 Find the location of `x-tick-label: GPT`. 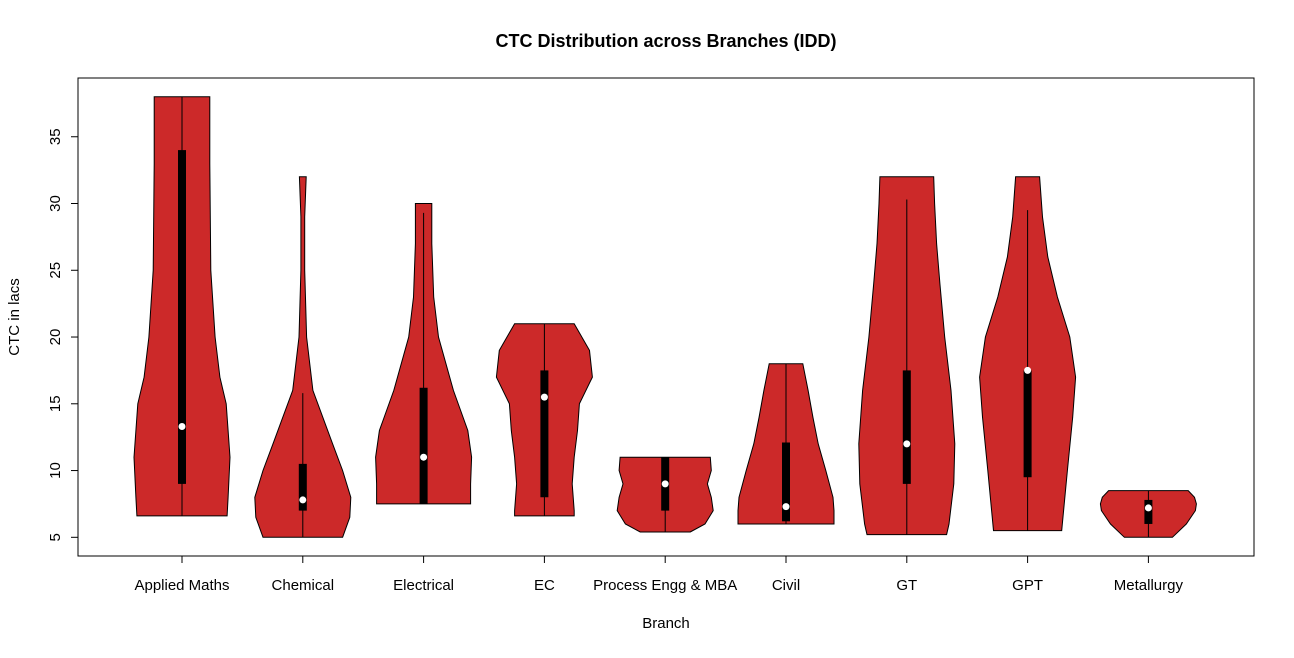

x-tick-label: GPT is located at coordinates (1027, 585).